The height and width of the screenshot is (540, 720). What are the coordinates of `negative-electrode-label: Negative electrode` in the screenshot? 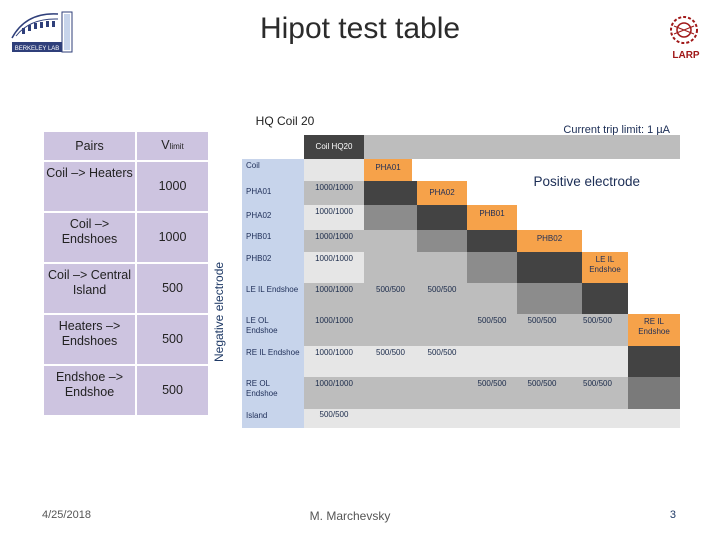 It's located at (219, 311).